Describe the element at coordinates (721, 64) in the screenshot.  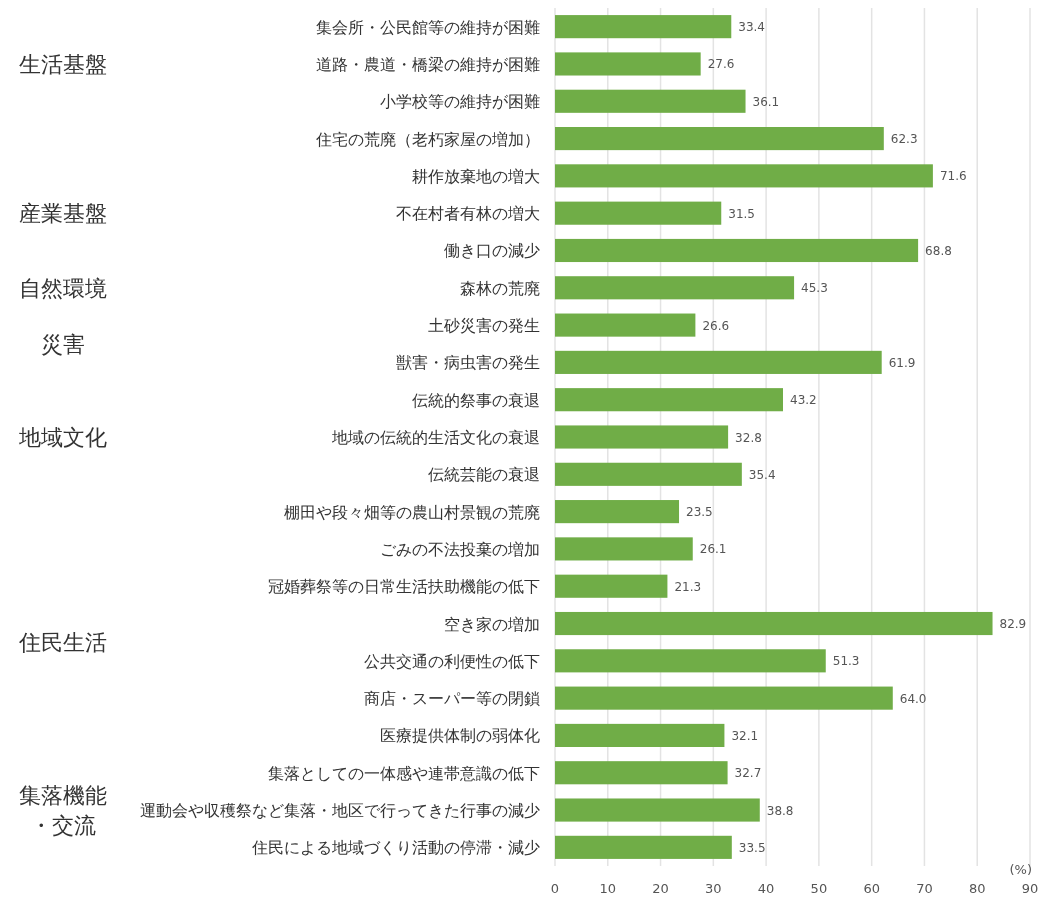
I see `data-label: 27.6` at that location.